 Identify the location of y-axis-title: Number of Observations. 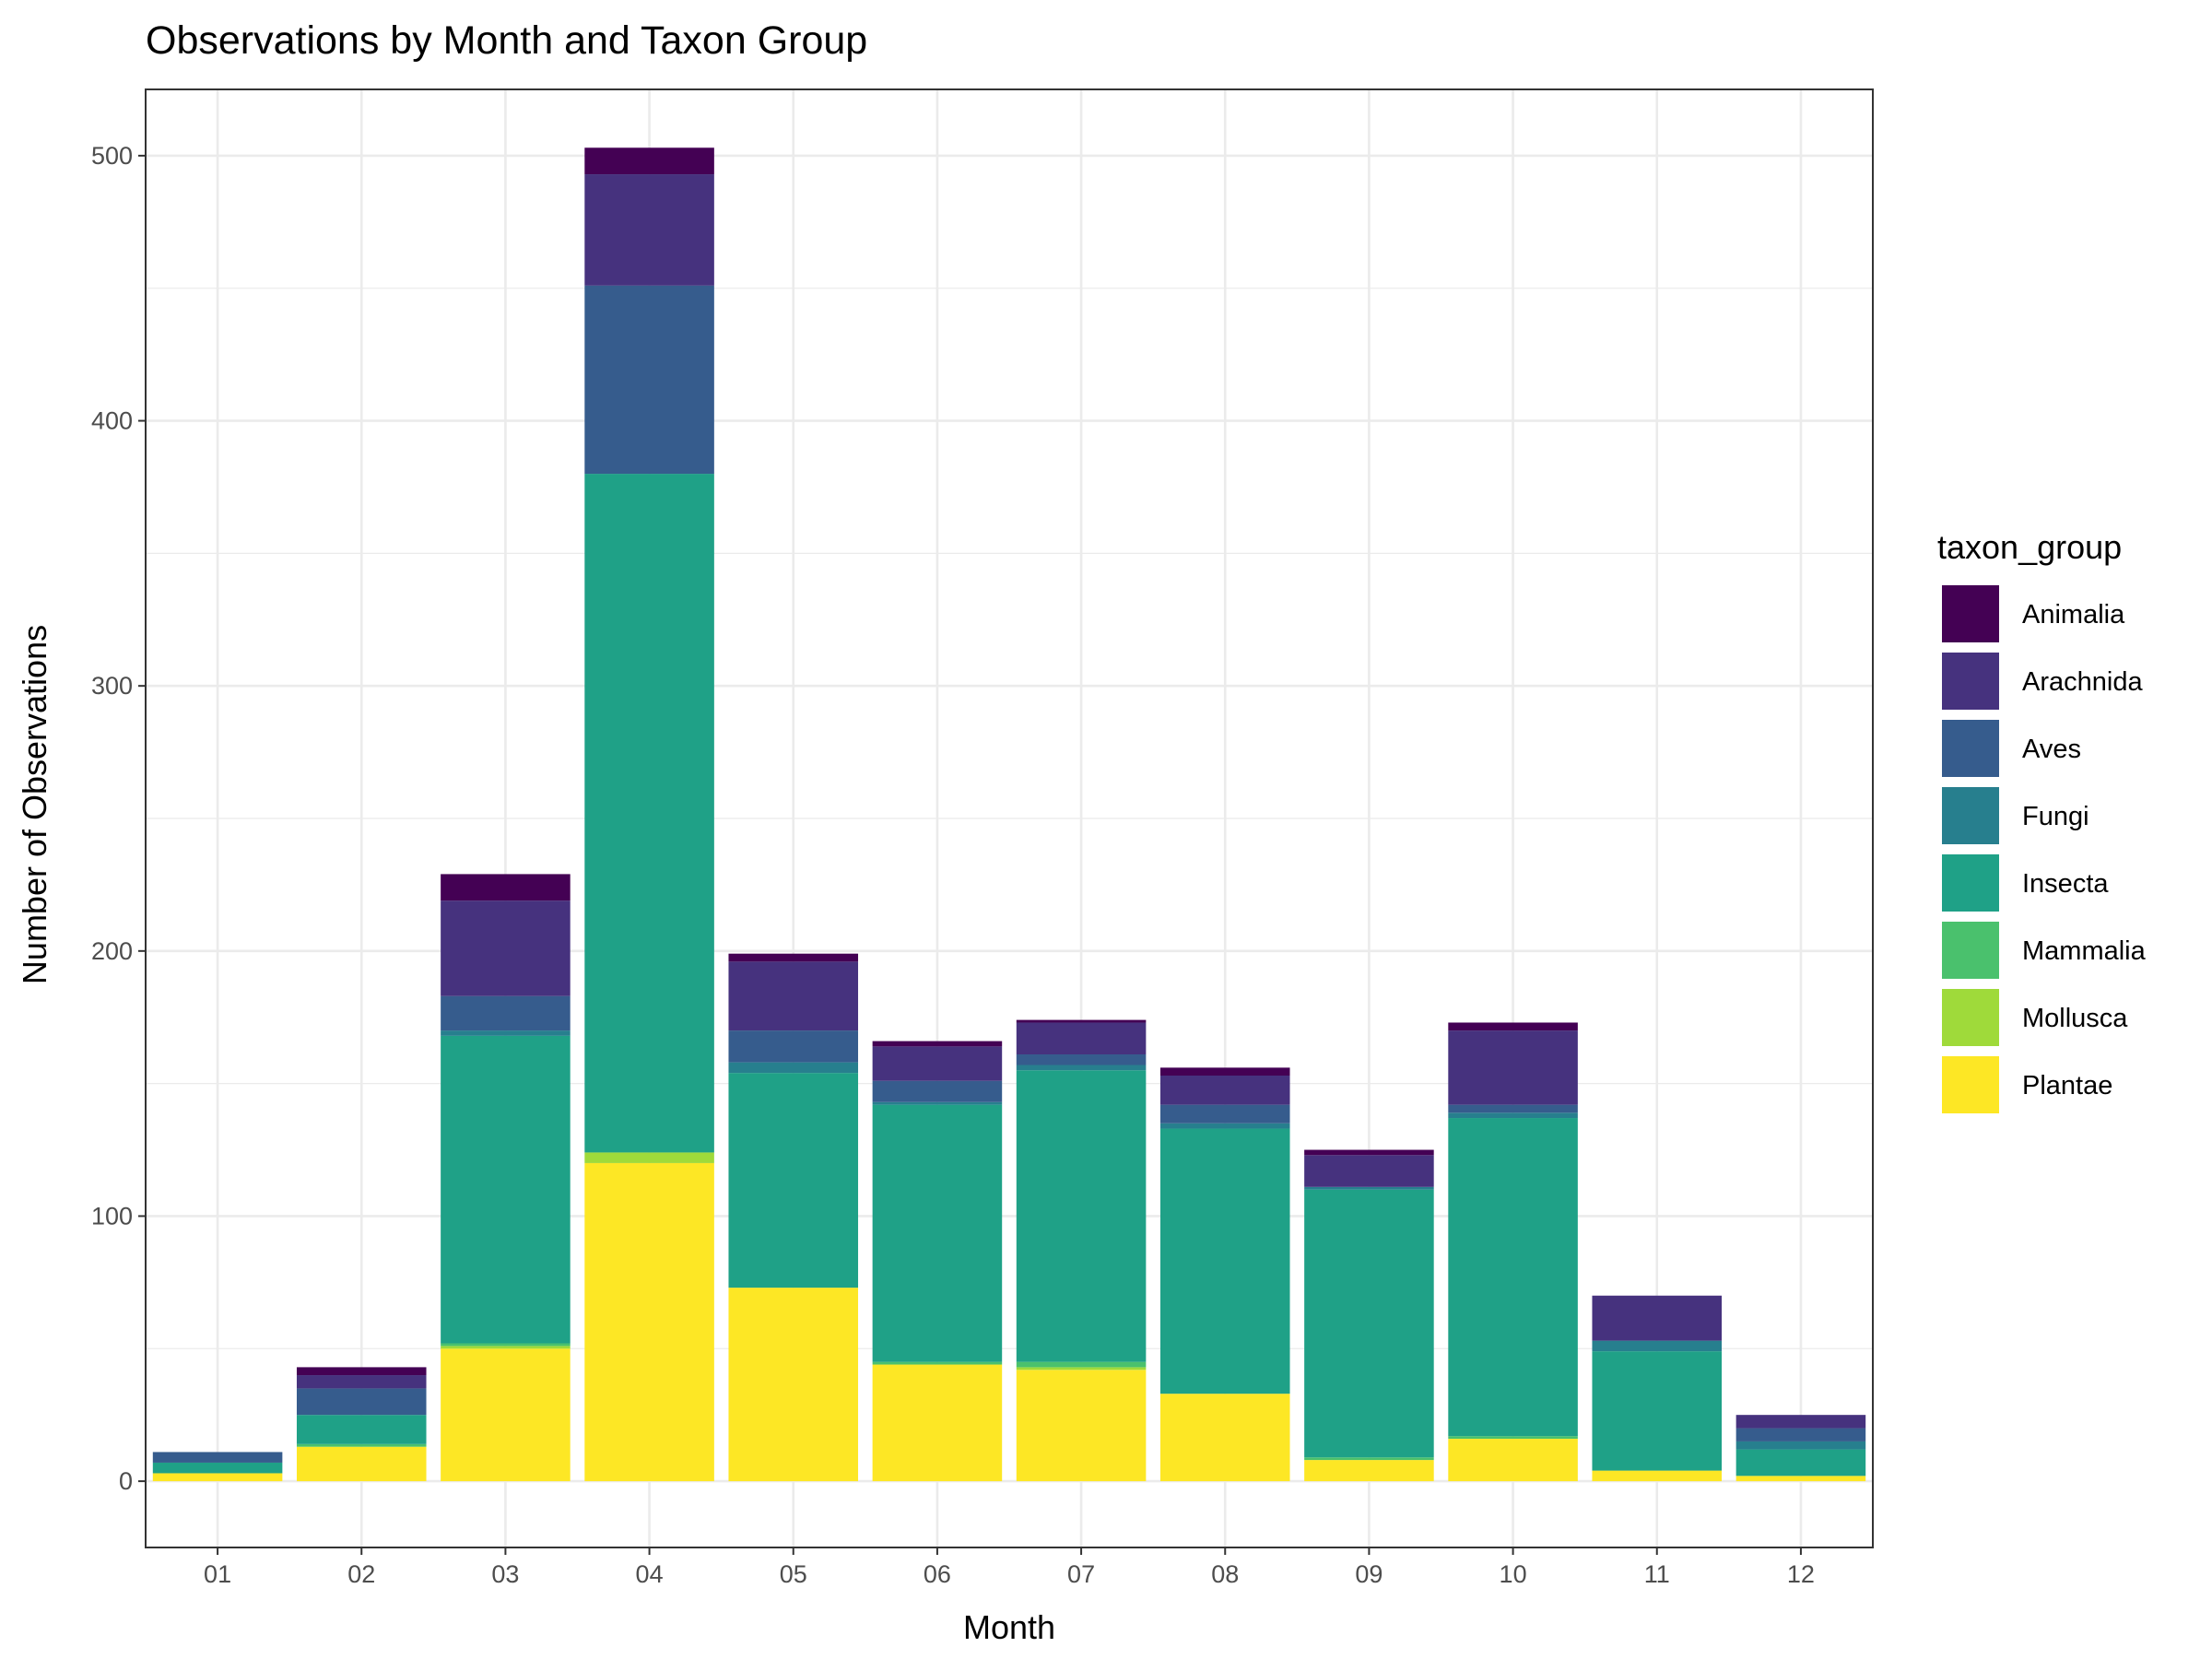
(34, 804).